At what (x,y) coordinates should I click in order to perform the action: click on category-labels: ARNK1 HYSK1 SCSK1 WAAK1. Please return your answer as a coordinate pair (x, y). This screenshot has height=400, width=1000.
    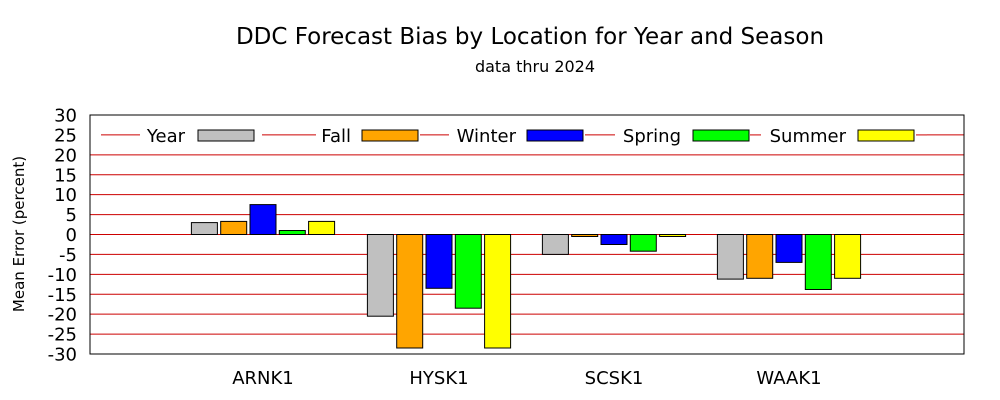
    Looking at the image, I should click on (526, 378).